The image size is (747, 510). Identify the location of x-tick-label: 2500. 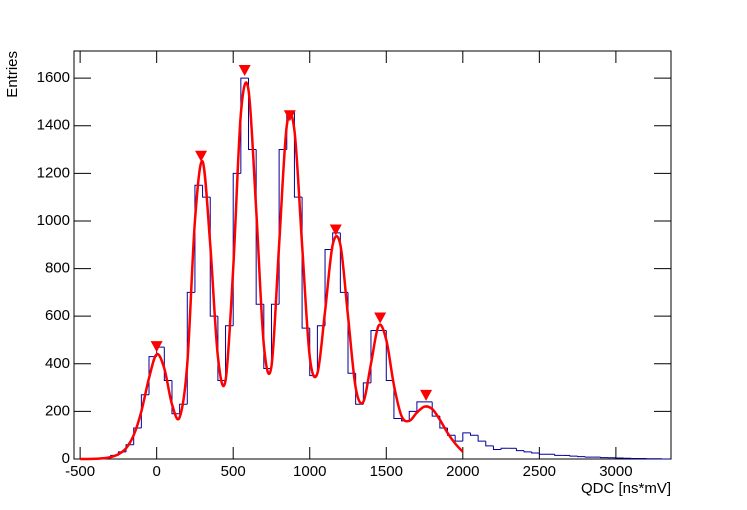
(539, 471).